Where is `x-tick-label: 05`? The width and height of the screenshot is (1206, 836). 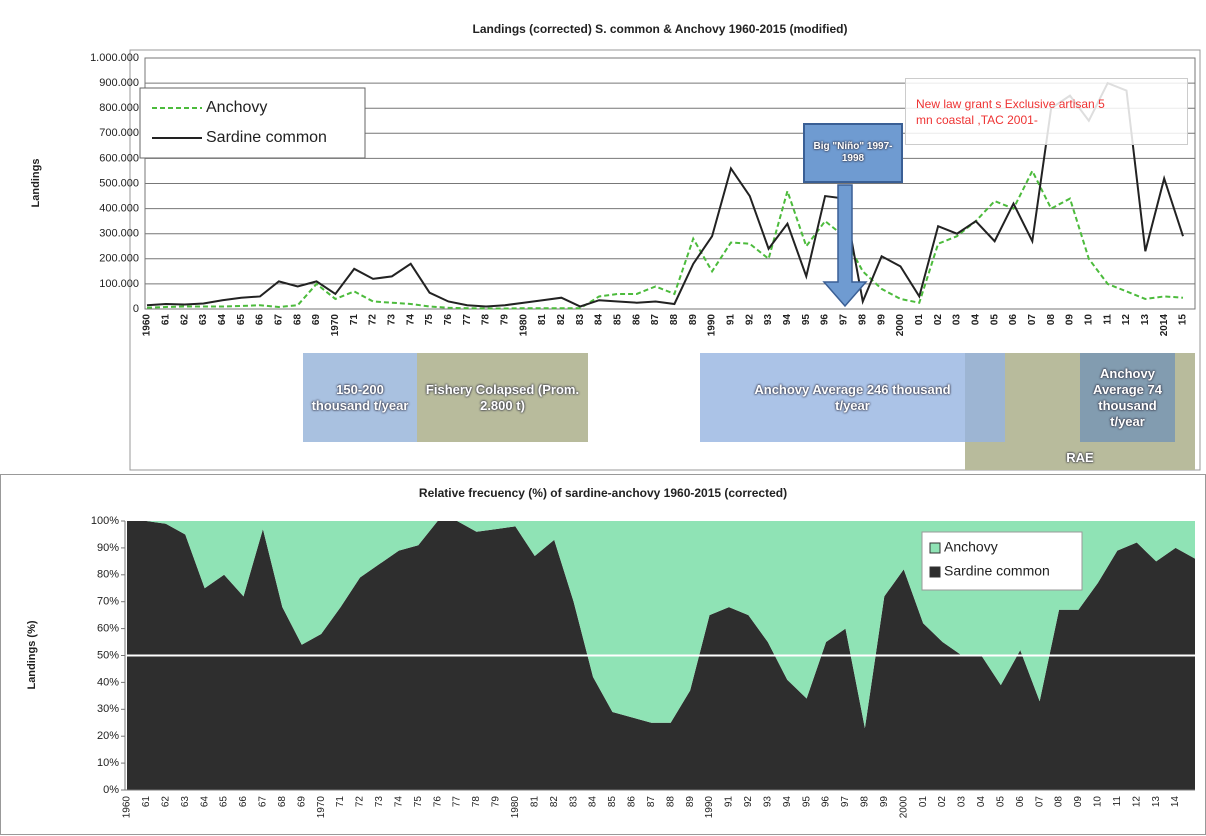
x-tick-label: 05 is located at coordinates (994, 320).